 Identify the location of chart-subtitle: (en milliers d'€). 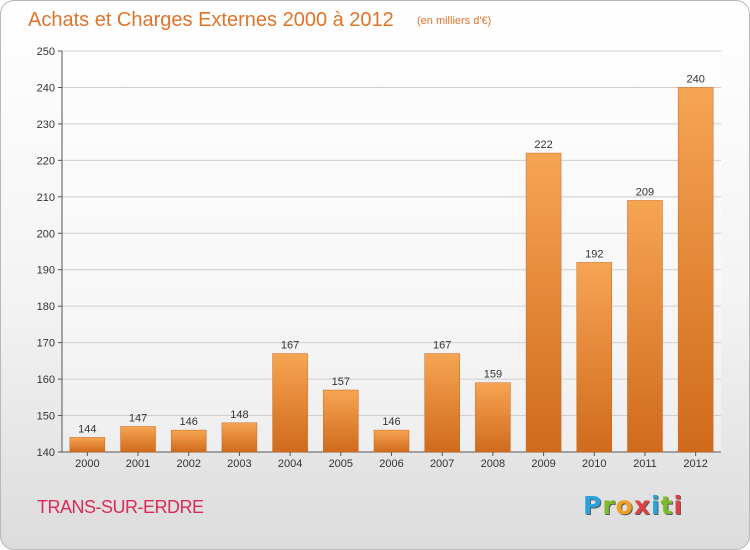
(454, 21).